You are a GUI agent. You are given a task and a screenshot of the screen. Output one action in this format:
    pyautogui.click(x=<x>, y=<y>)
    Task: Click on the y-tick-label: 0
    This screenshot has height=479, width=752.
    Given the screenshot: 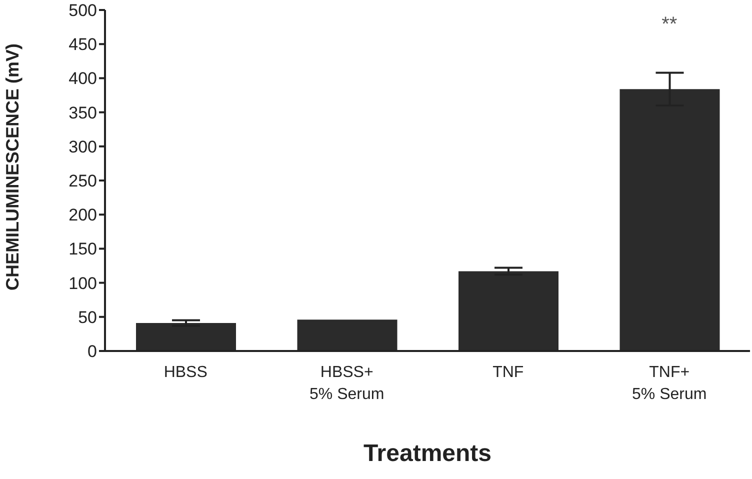 What is the action you would take?
    pyautogui.click(x=92, y=352)
    